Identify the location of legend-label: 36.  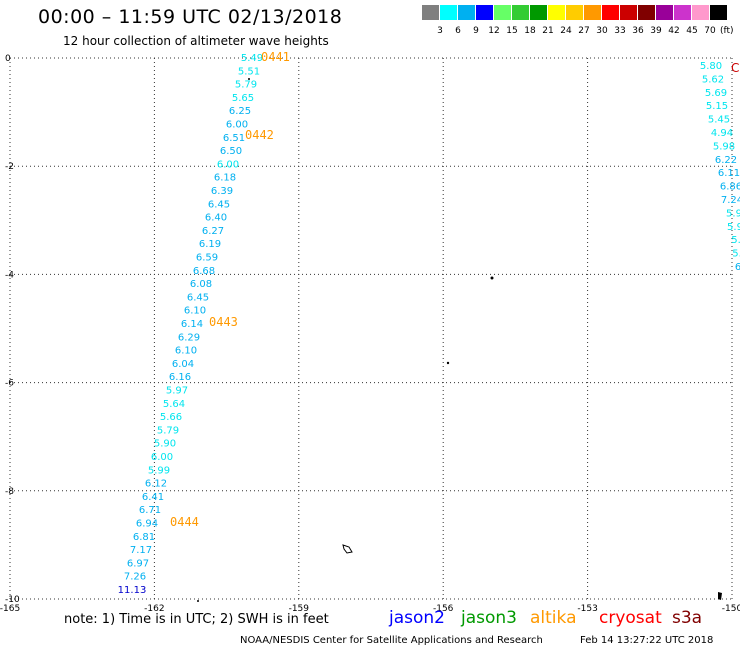
(638, 31).